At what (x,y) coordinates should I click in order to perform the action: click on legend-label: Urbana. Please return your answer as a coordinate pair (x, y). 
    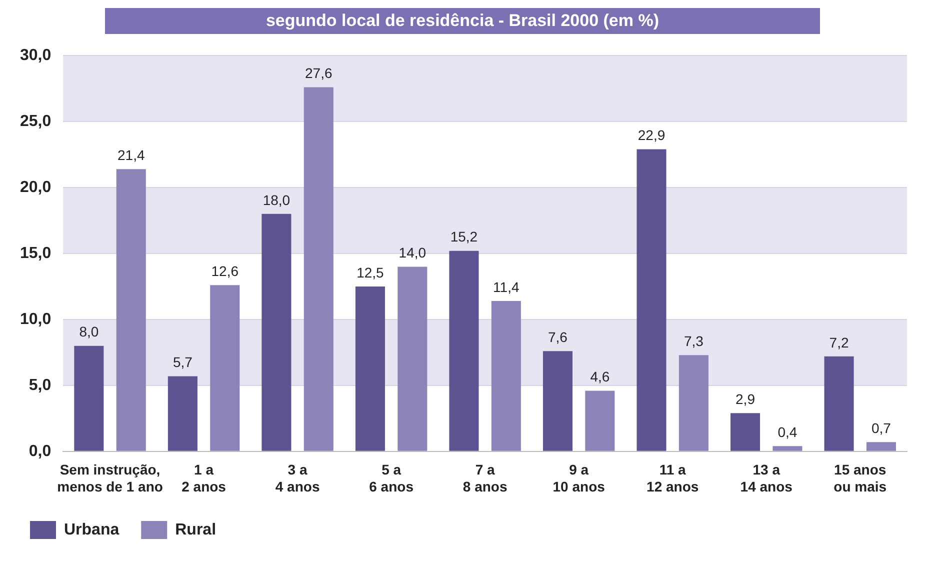
    Looking at the image, I should click on (92, 529).